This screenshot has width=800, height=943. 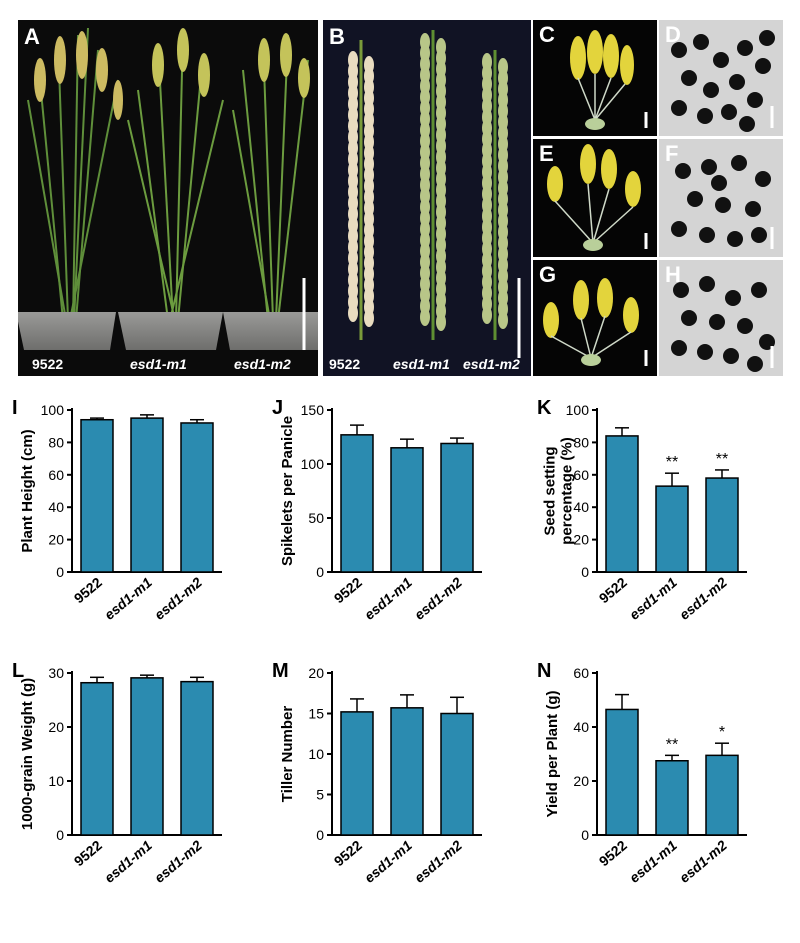 I want to click on panicle-esd1-m1, so click(x=433, y=185).